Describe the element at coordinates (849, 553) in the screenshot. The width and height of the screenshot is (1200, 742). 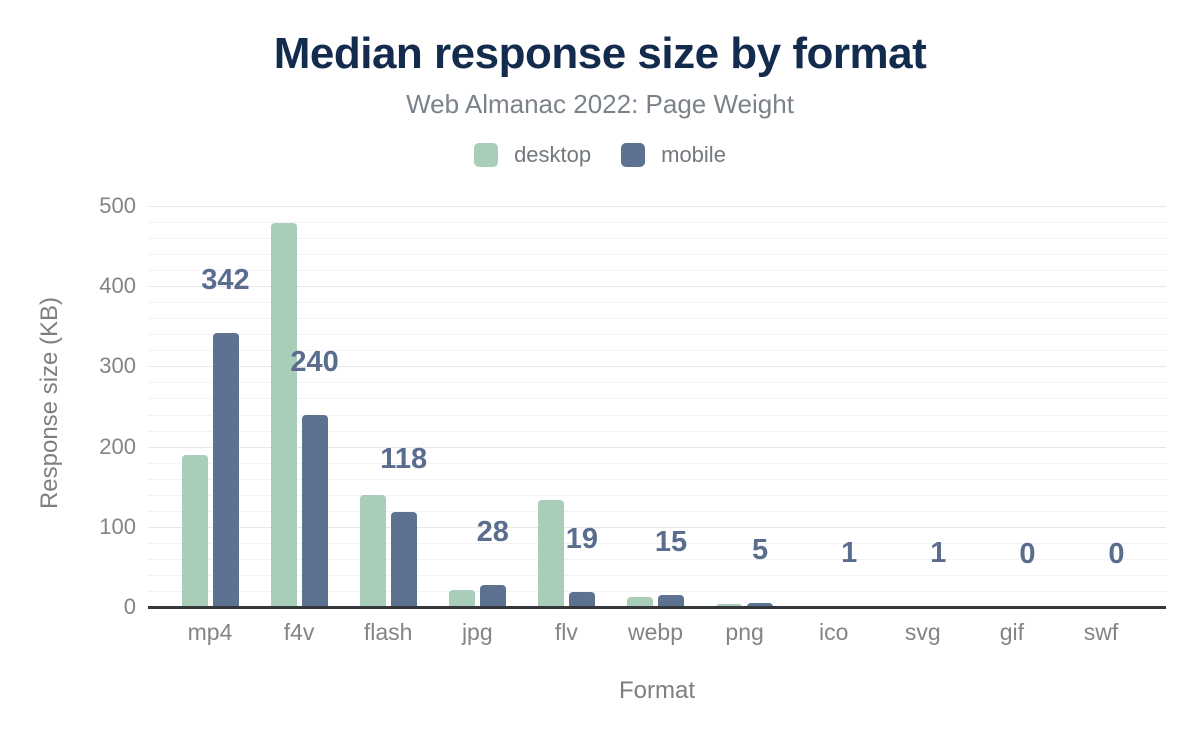
I see `value-label-ico: 1` at that location.